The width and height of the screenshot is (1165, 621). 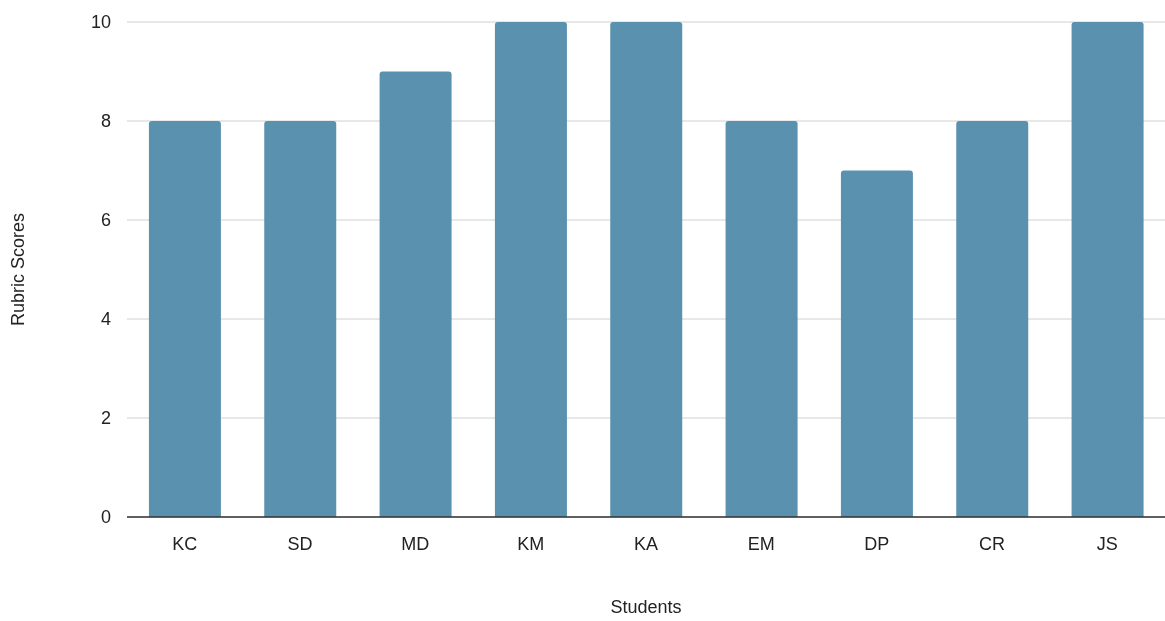 I want to click on x-tick-label: KA, so click(x=646, y=543).